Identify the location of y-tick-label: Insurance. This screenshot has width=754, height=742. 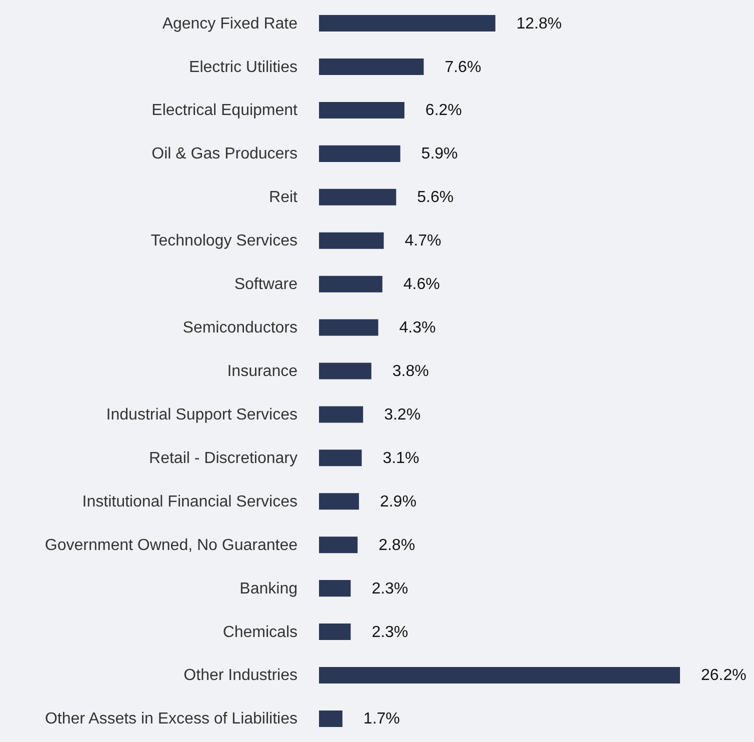
(262, 371).